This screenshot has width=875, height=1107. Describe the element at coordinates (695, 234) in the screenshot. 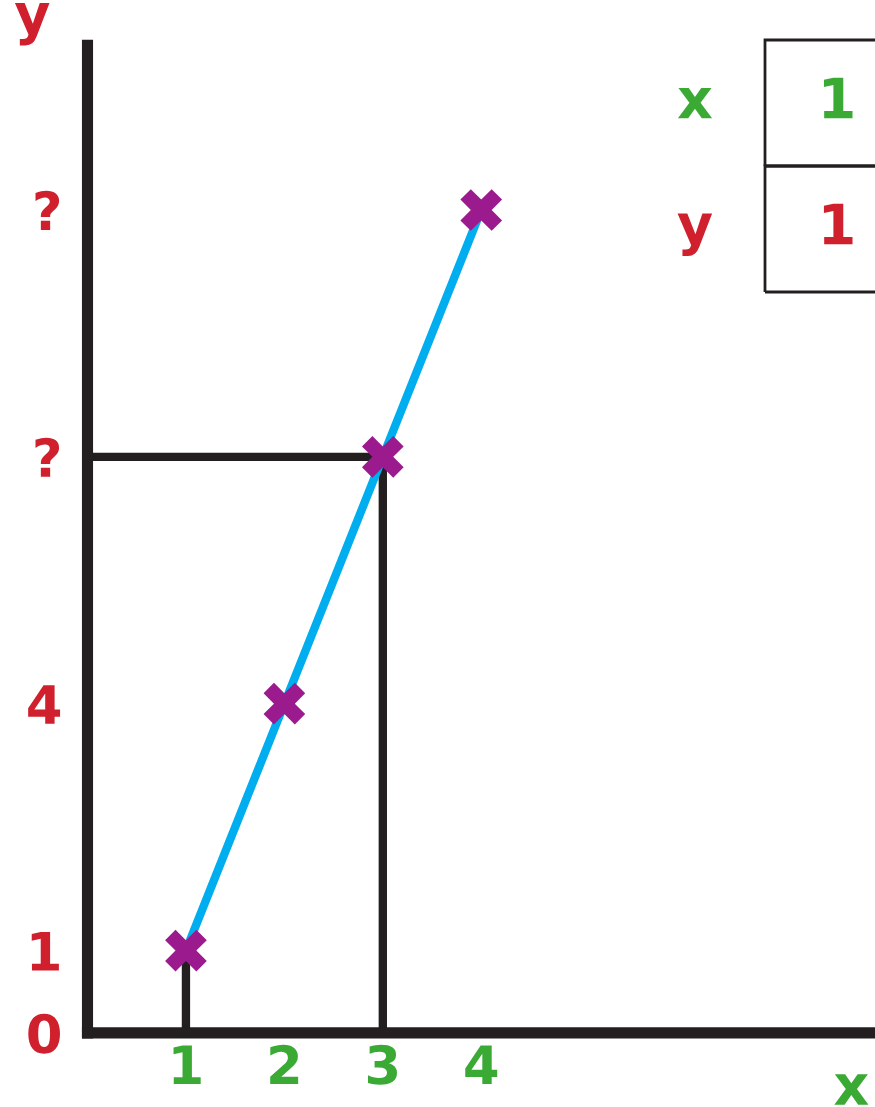

I see `annotation: y` at that location.